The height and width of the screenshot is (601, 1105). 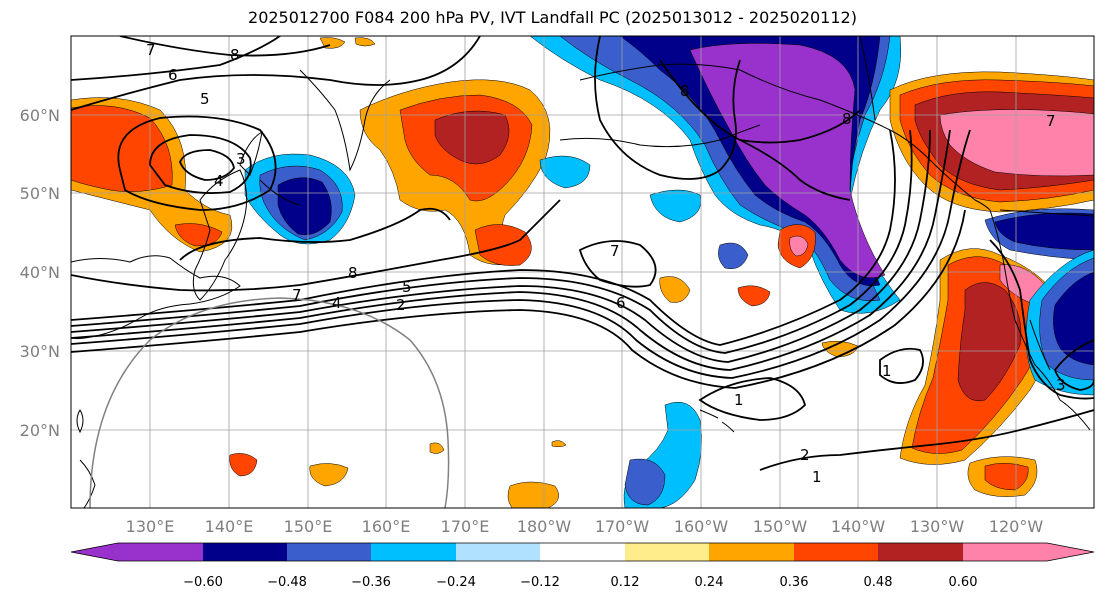 I want to click on coast-baja, so click(x=1040, y=345).